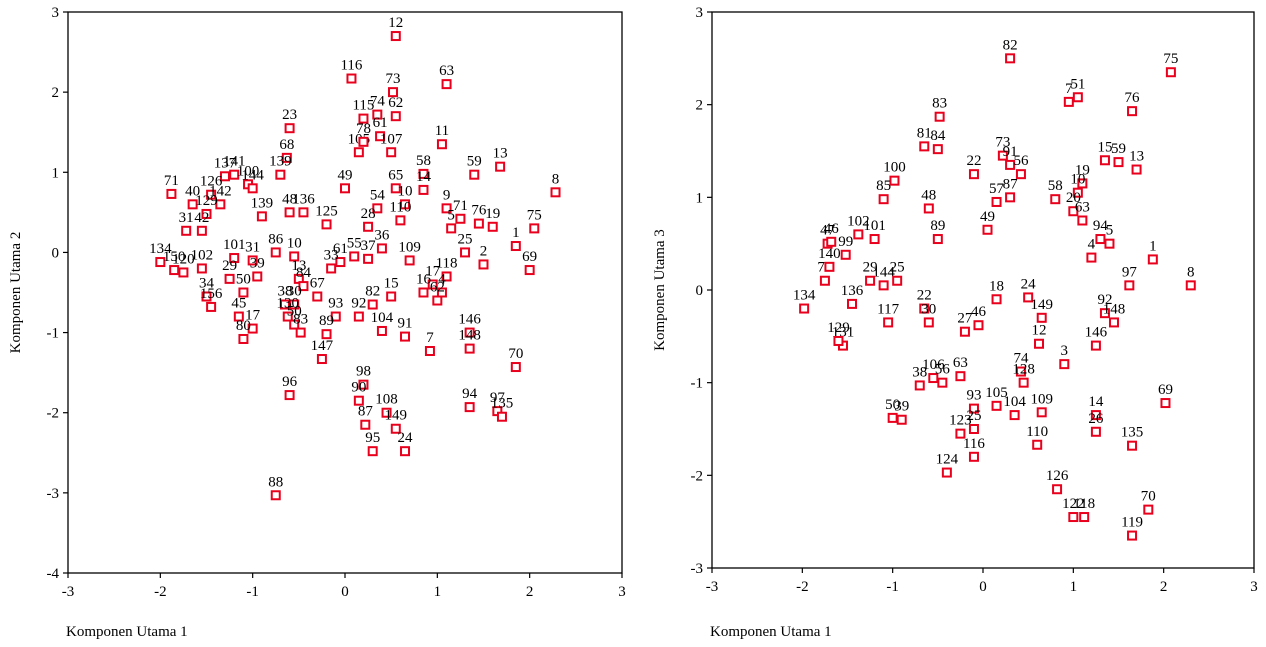  What do you see at coordinates (211, 294) in the screenshot?
I see `data-point-label: 156` at bounding box center [211, 294].